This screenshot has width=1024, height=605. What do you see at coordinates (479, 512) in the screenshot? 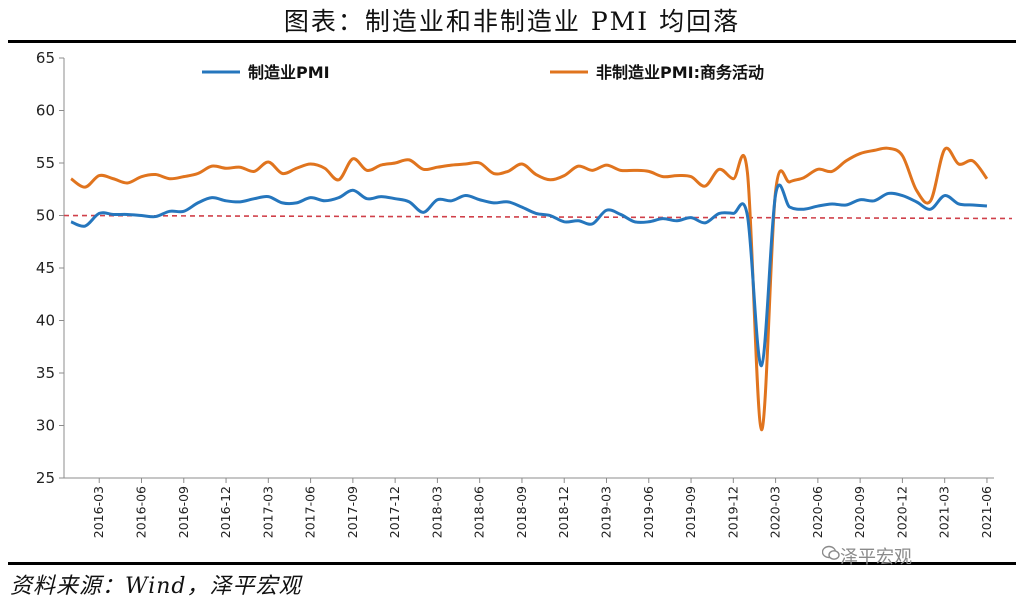
I see `x-tick-label: 2018-06` at bounding box center [479, 512].